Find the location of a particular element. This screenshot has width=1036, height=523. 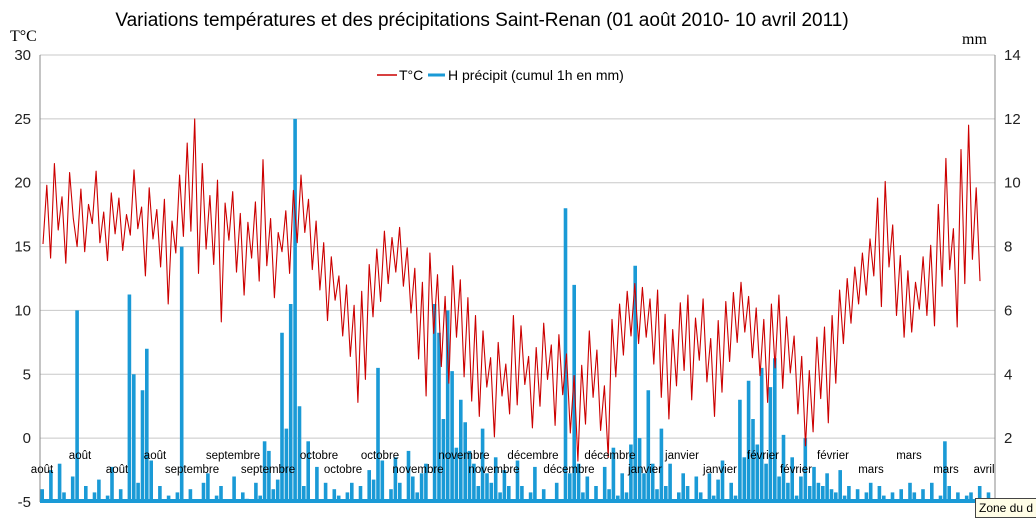

y-right-tick-label: 8 is located at coordinates (1008, 247).